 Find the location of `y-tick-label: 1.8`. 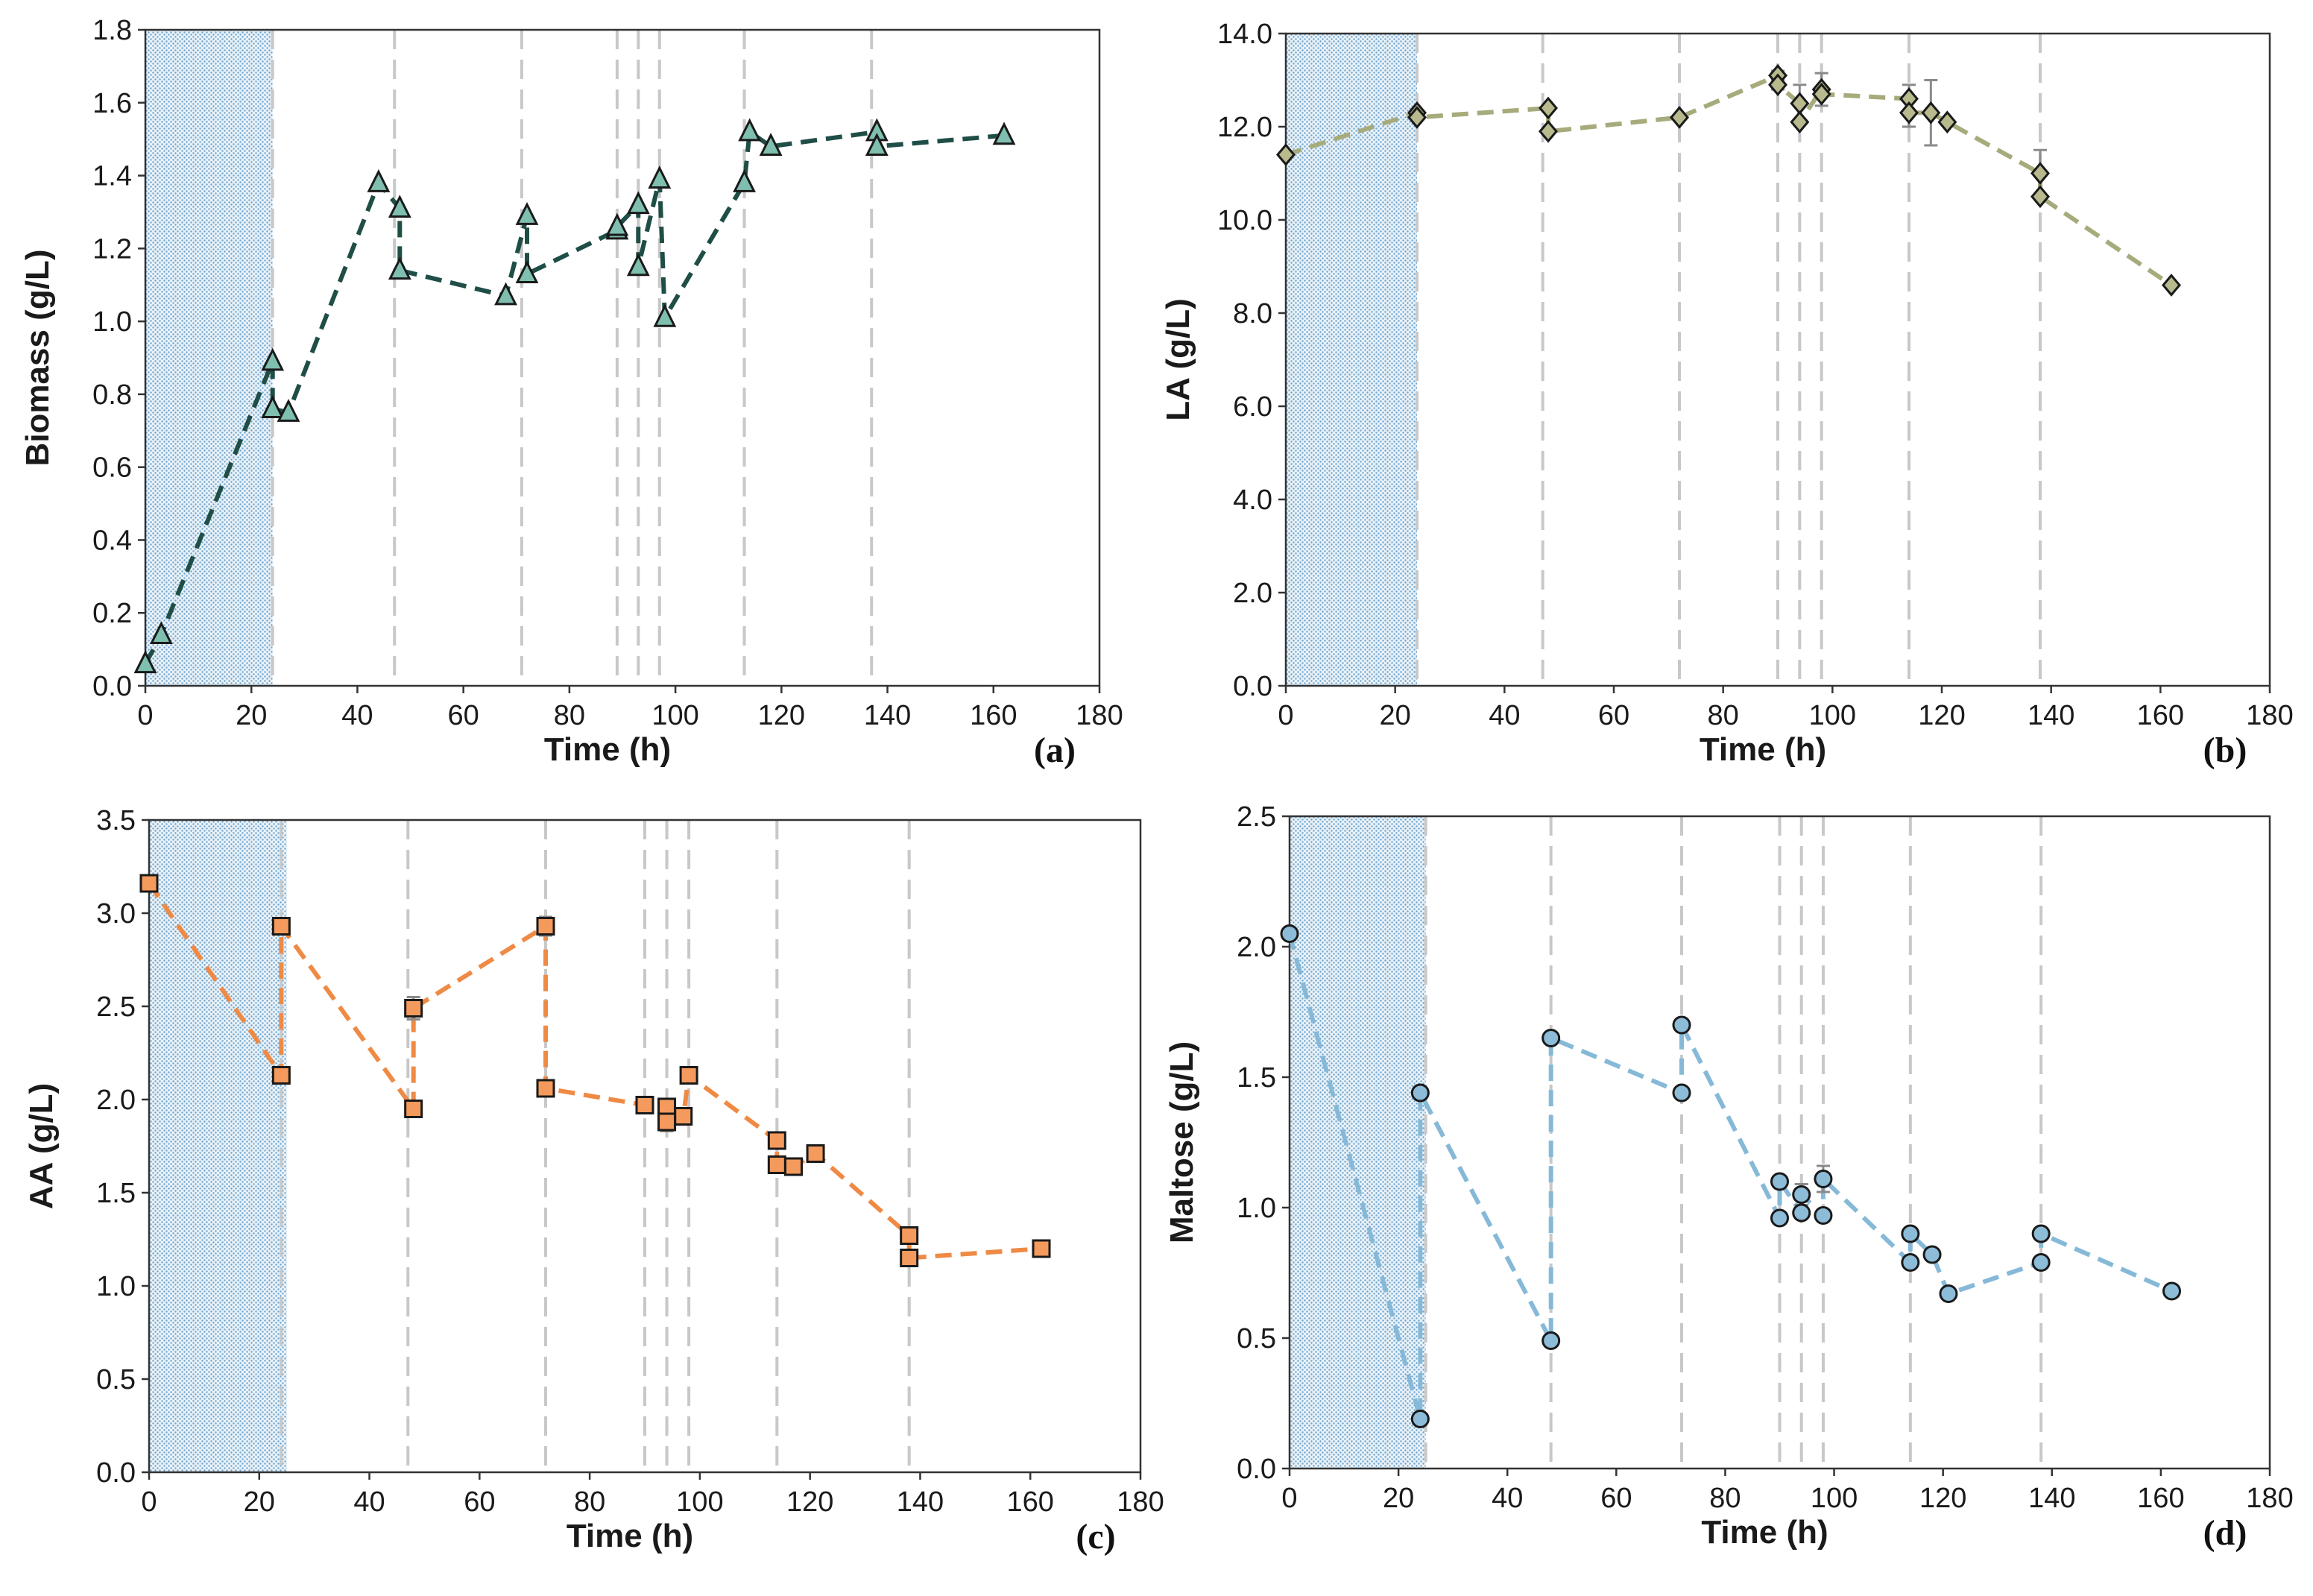

y-tick-label: 1.8 is located at coordinates (112, 30).